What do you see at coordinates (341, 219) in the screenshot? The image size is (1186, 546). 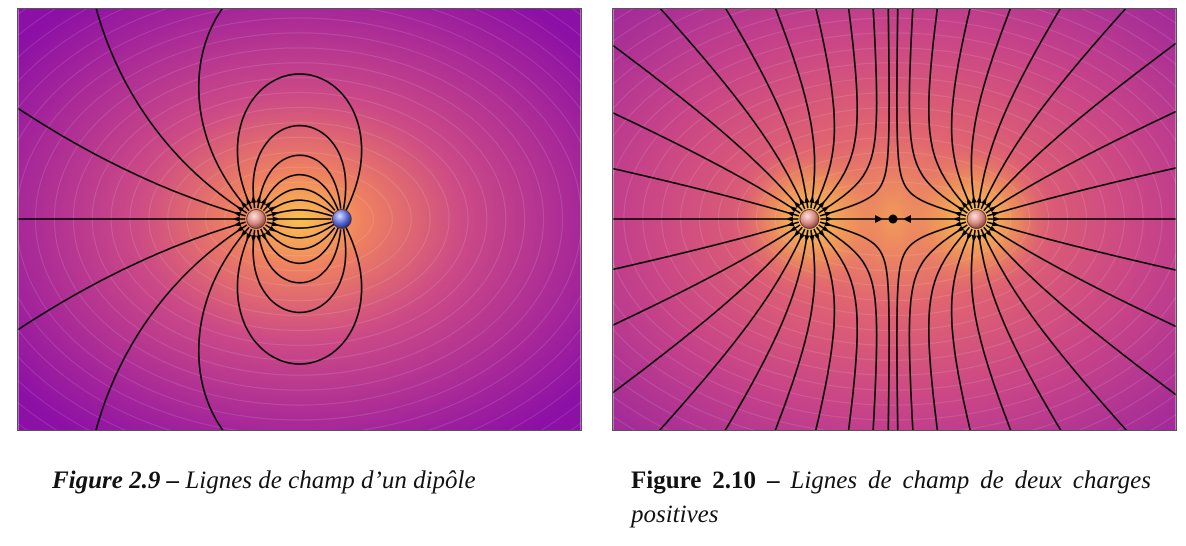 I see `charge-ball-negative` at bounding box center [341, 219].